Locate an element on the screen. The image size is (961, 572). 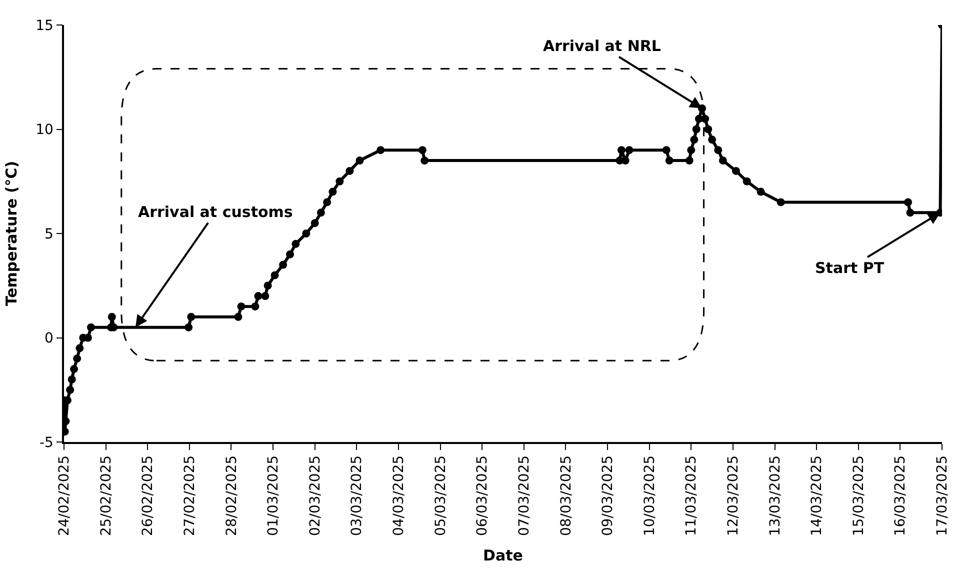
y-axis-title: Temperature (°C) is located at coordinates (11, 233).